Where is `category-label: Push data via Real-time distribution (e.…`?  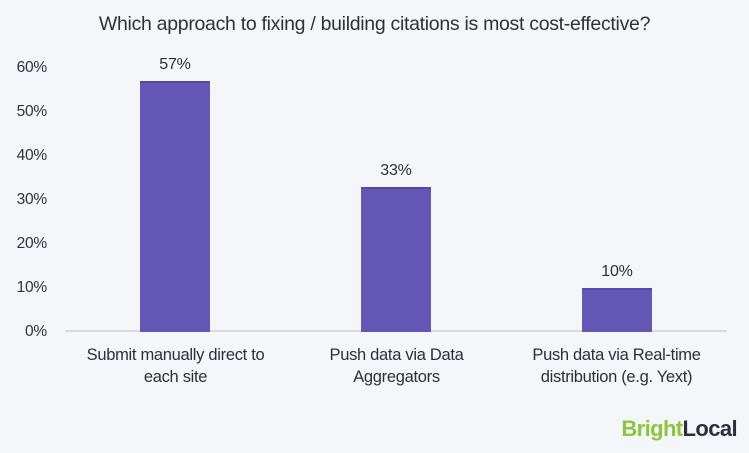 category-label: Push data via Real-time distribution (e.… is located at coordinates (616, 366).